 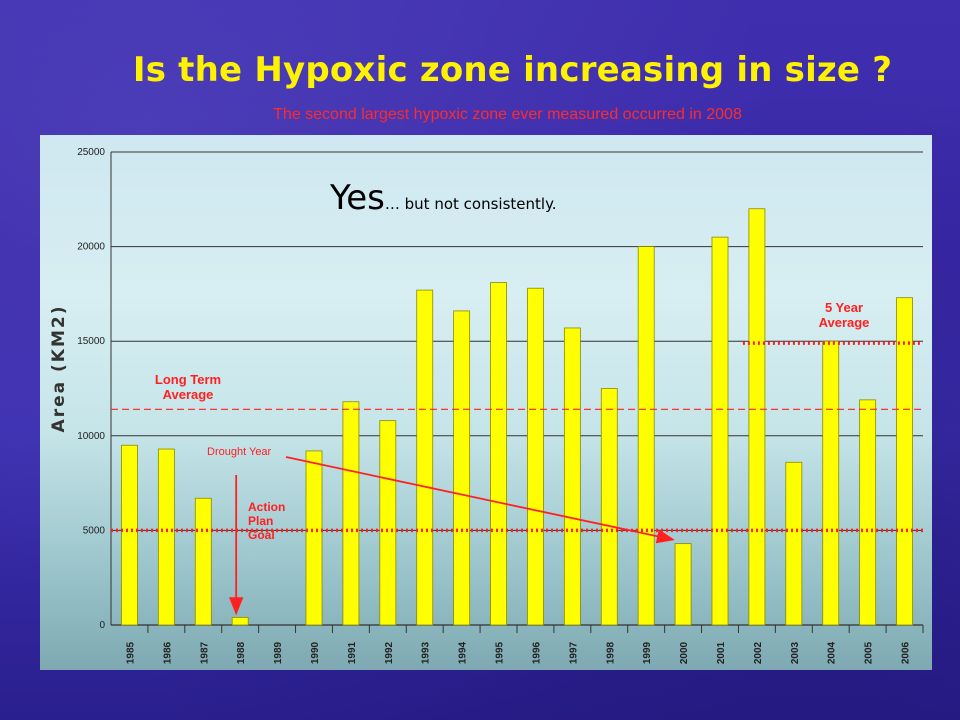 What do you see at coordinates (758, 652) in the screenshot?
I see `x-tick-label: 2002` at bounding box center [758, 652].